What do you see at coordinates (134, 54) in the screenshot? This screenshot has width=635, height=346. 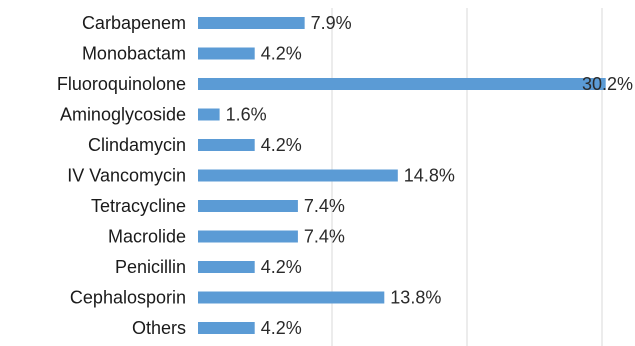 I see `category-label: Monobactam` at bounding box center [134, 54].